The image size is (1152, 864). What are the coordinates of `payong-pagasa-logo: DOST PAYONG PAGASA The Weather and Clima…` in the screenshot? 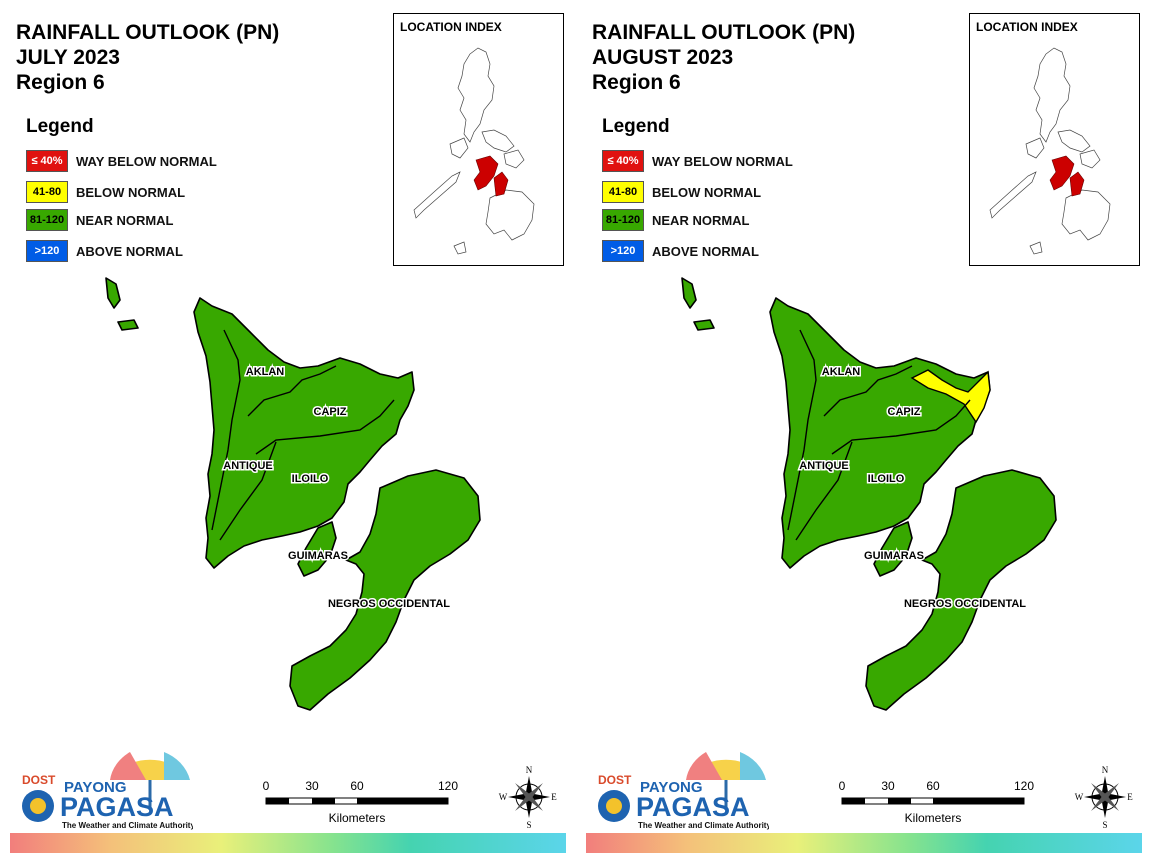 It's located at (107, 791).